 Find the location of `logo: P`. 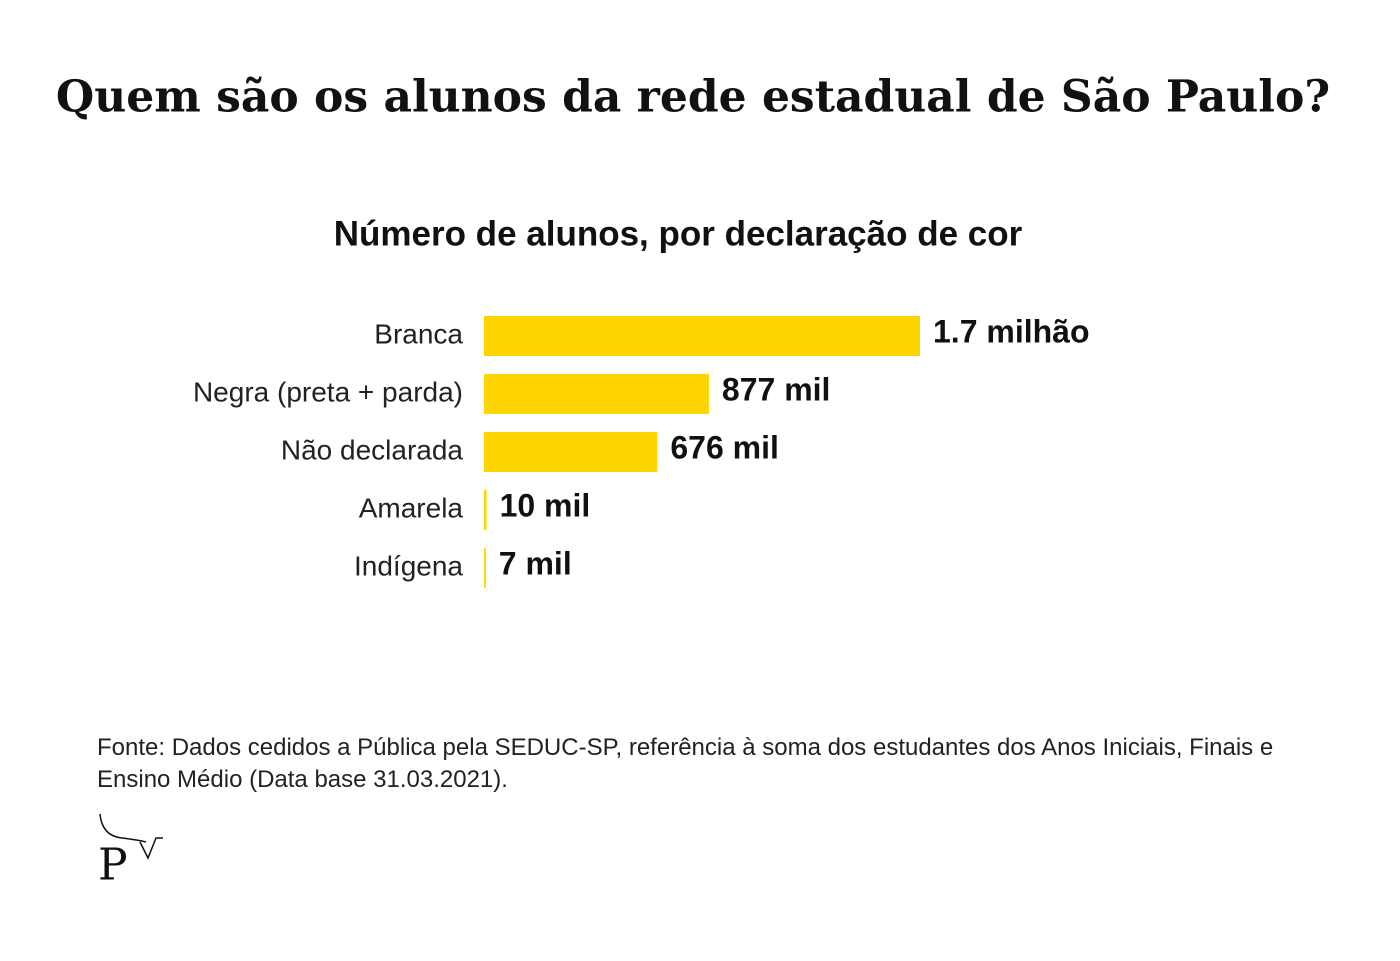

logo: P is located at coordinates (113, 865).